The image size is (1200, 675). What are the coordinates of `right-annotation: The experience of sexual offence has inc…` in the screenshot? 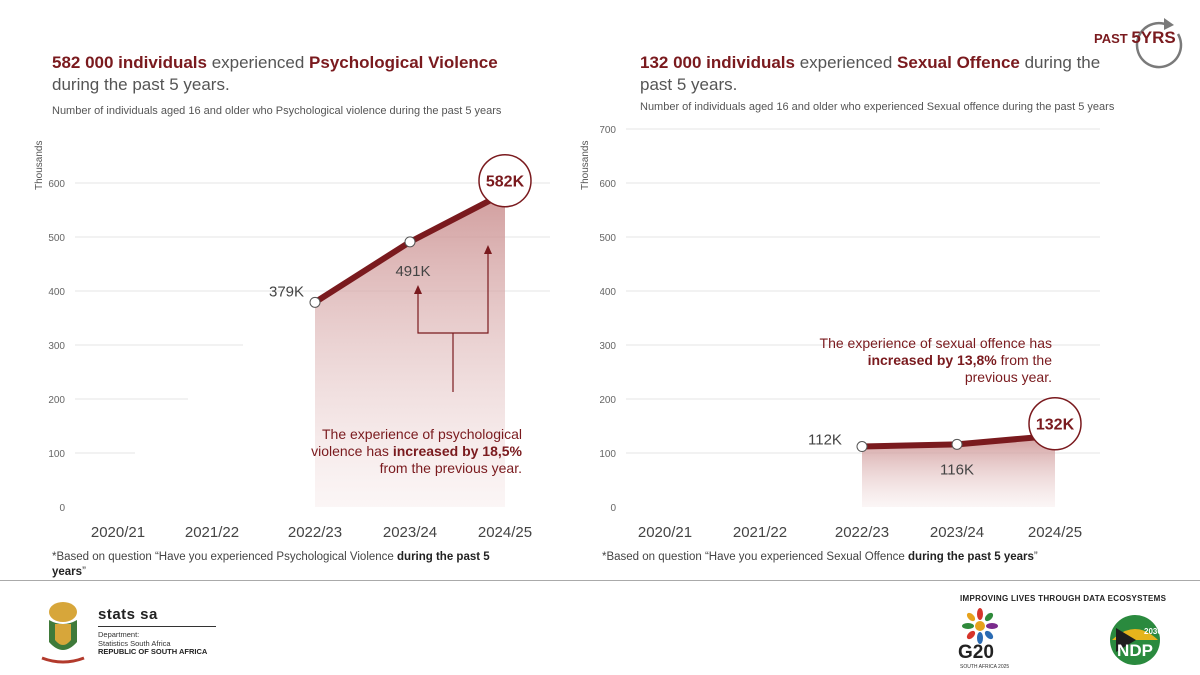 It's located at (932, 360).